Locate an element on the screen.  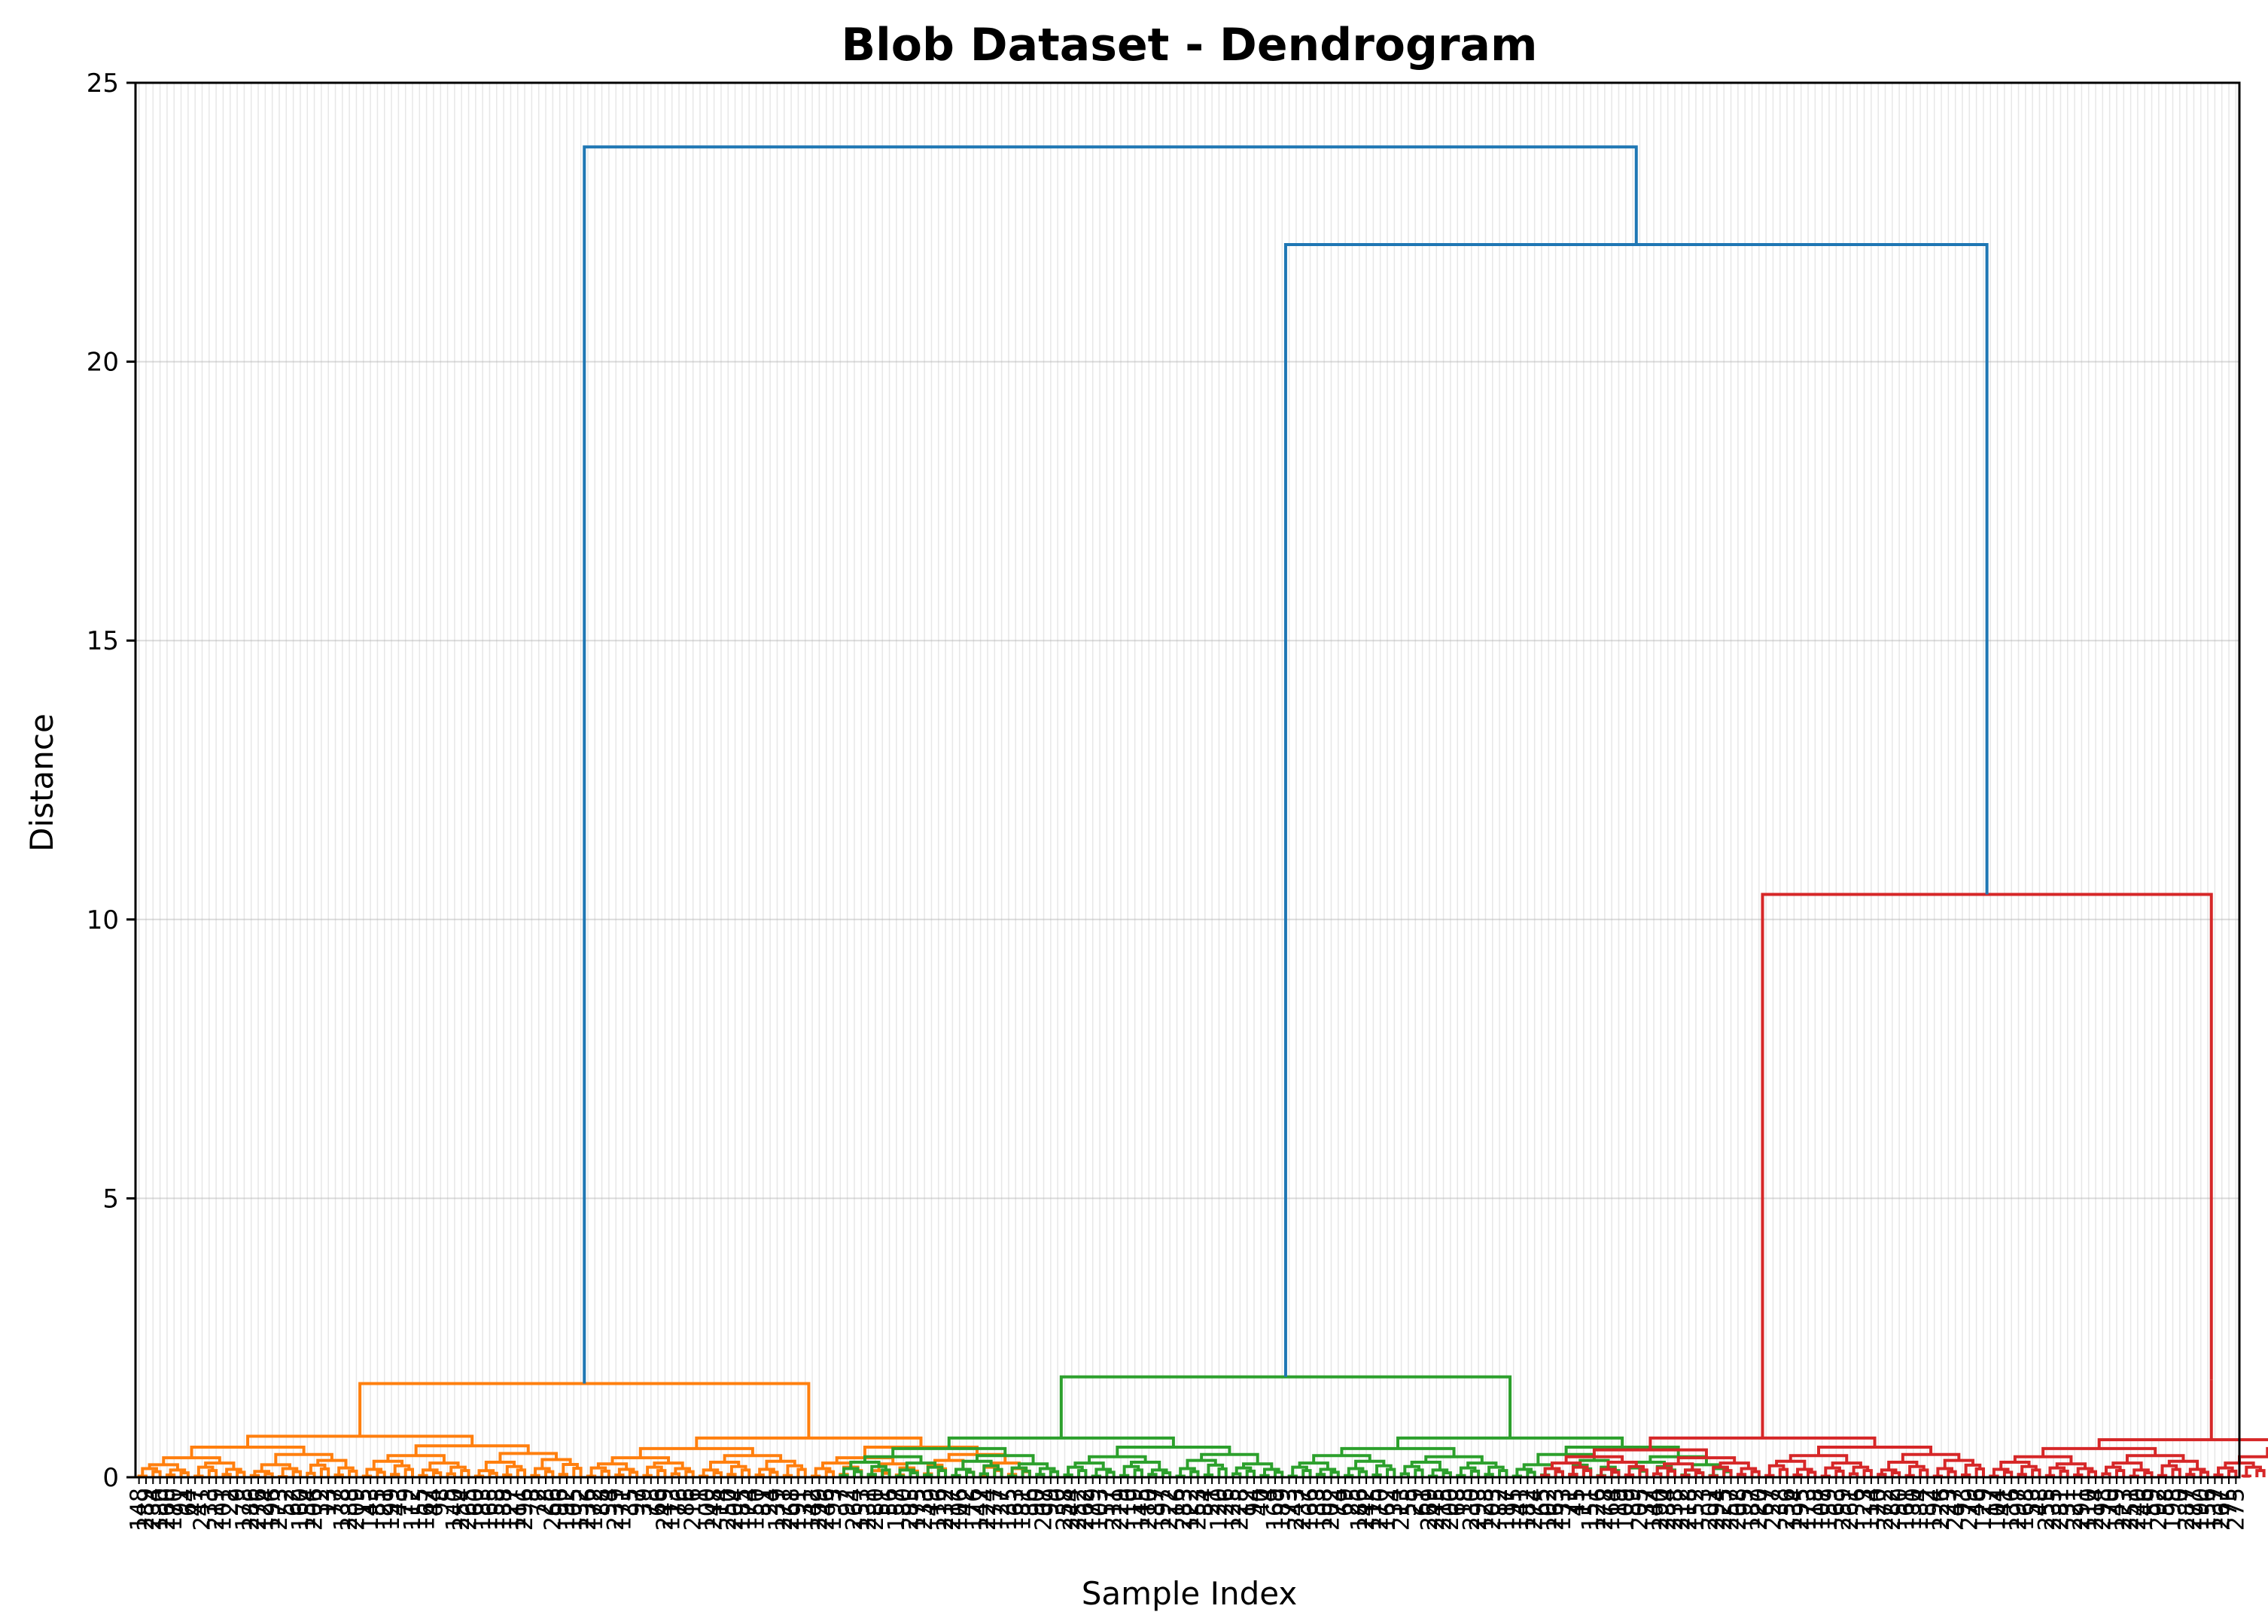
x-tick-label: 55 is located at coordinates (1409, 1502).